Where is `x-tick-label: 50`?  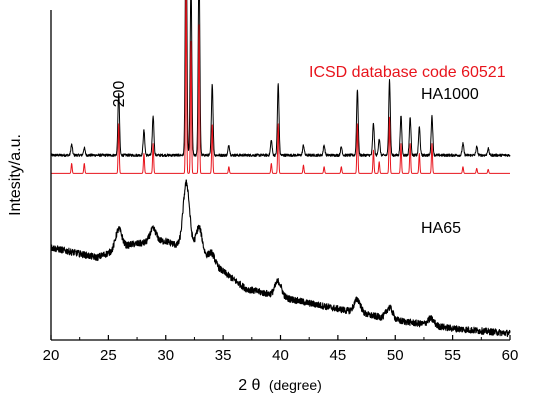 x-tick-label: 50 is located at coordinates (395, 355).